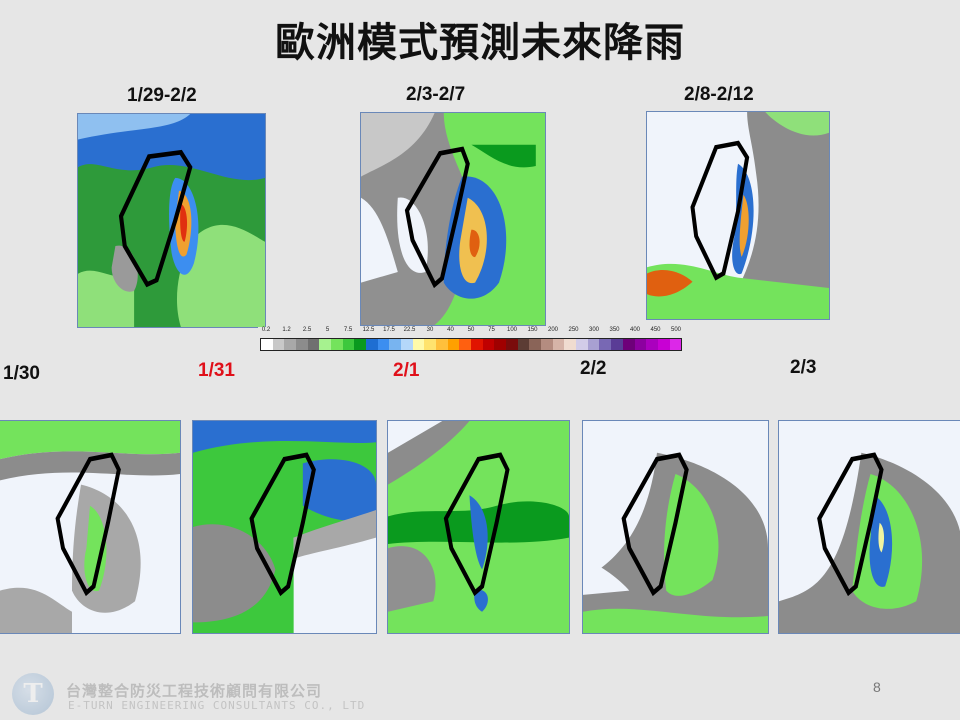 The height and width of the screenshot is (720, 960). Describe the element at coordinates (491, 330) in the screenshot. I see `colorbar-tick: 75` at that location.